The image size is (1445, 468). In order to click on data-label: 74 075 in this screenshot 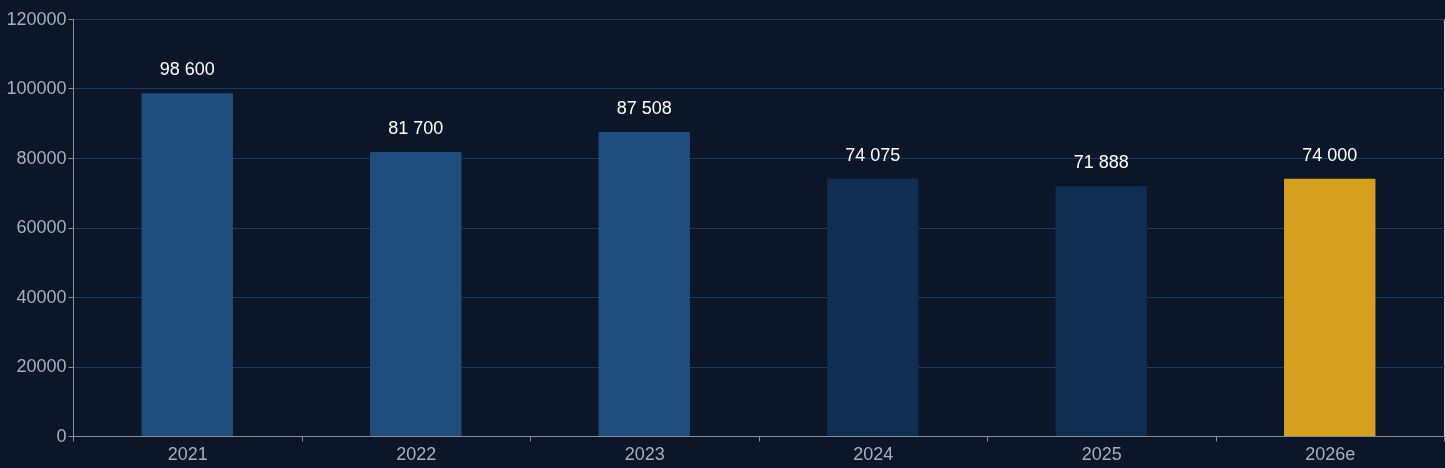, I will do `click(873, 154)`.